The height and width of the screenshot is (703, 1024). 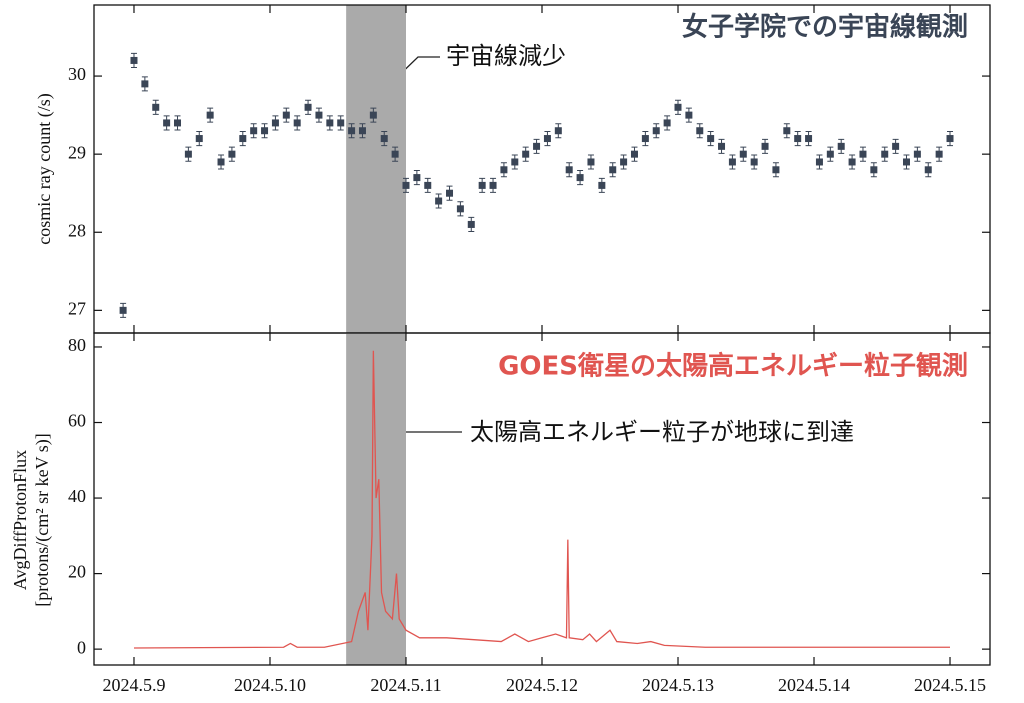 I want to click on y-tick-label: 28, so click(x=77, y=230).